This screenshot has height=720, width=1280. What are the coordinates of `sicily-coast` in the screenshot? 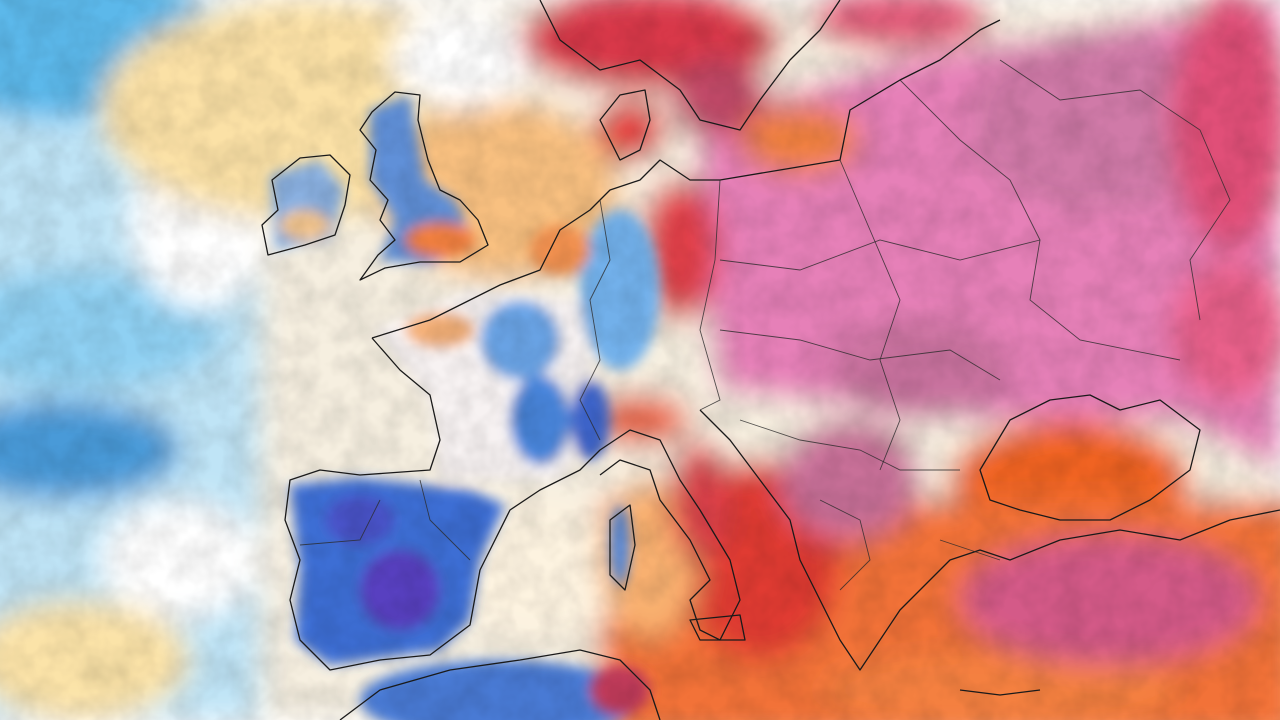 It's located at (717, 627).